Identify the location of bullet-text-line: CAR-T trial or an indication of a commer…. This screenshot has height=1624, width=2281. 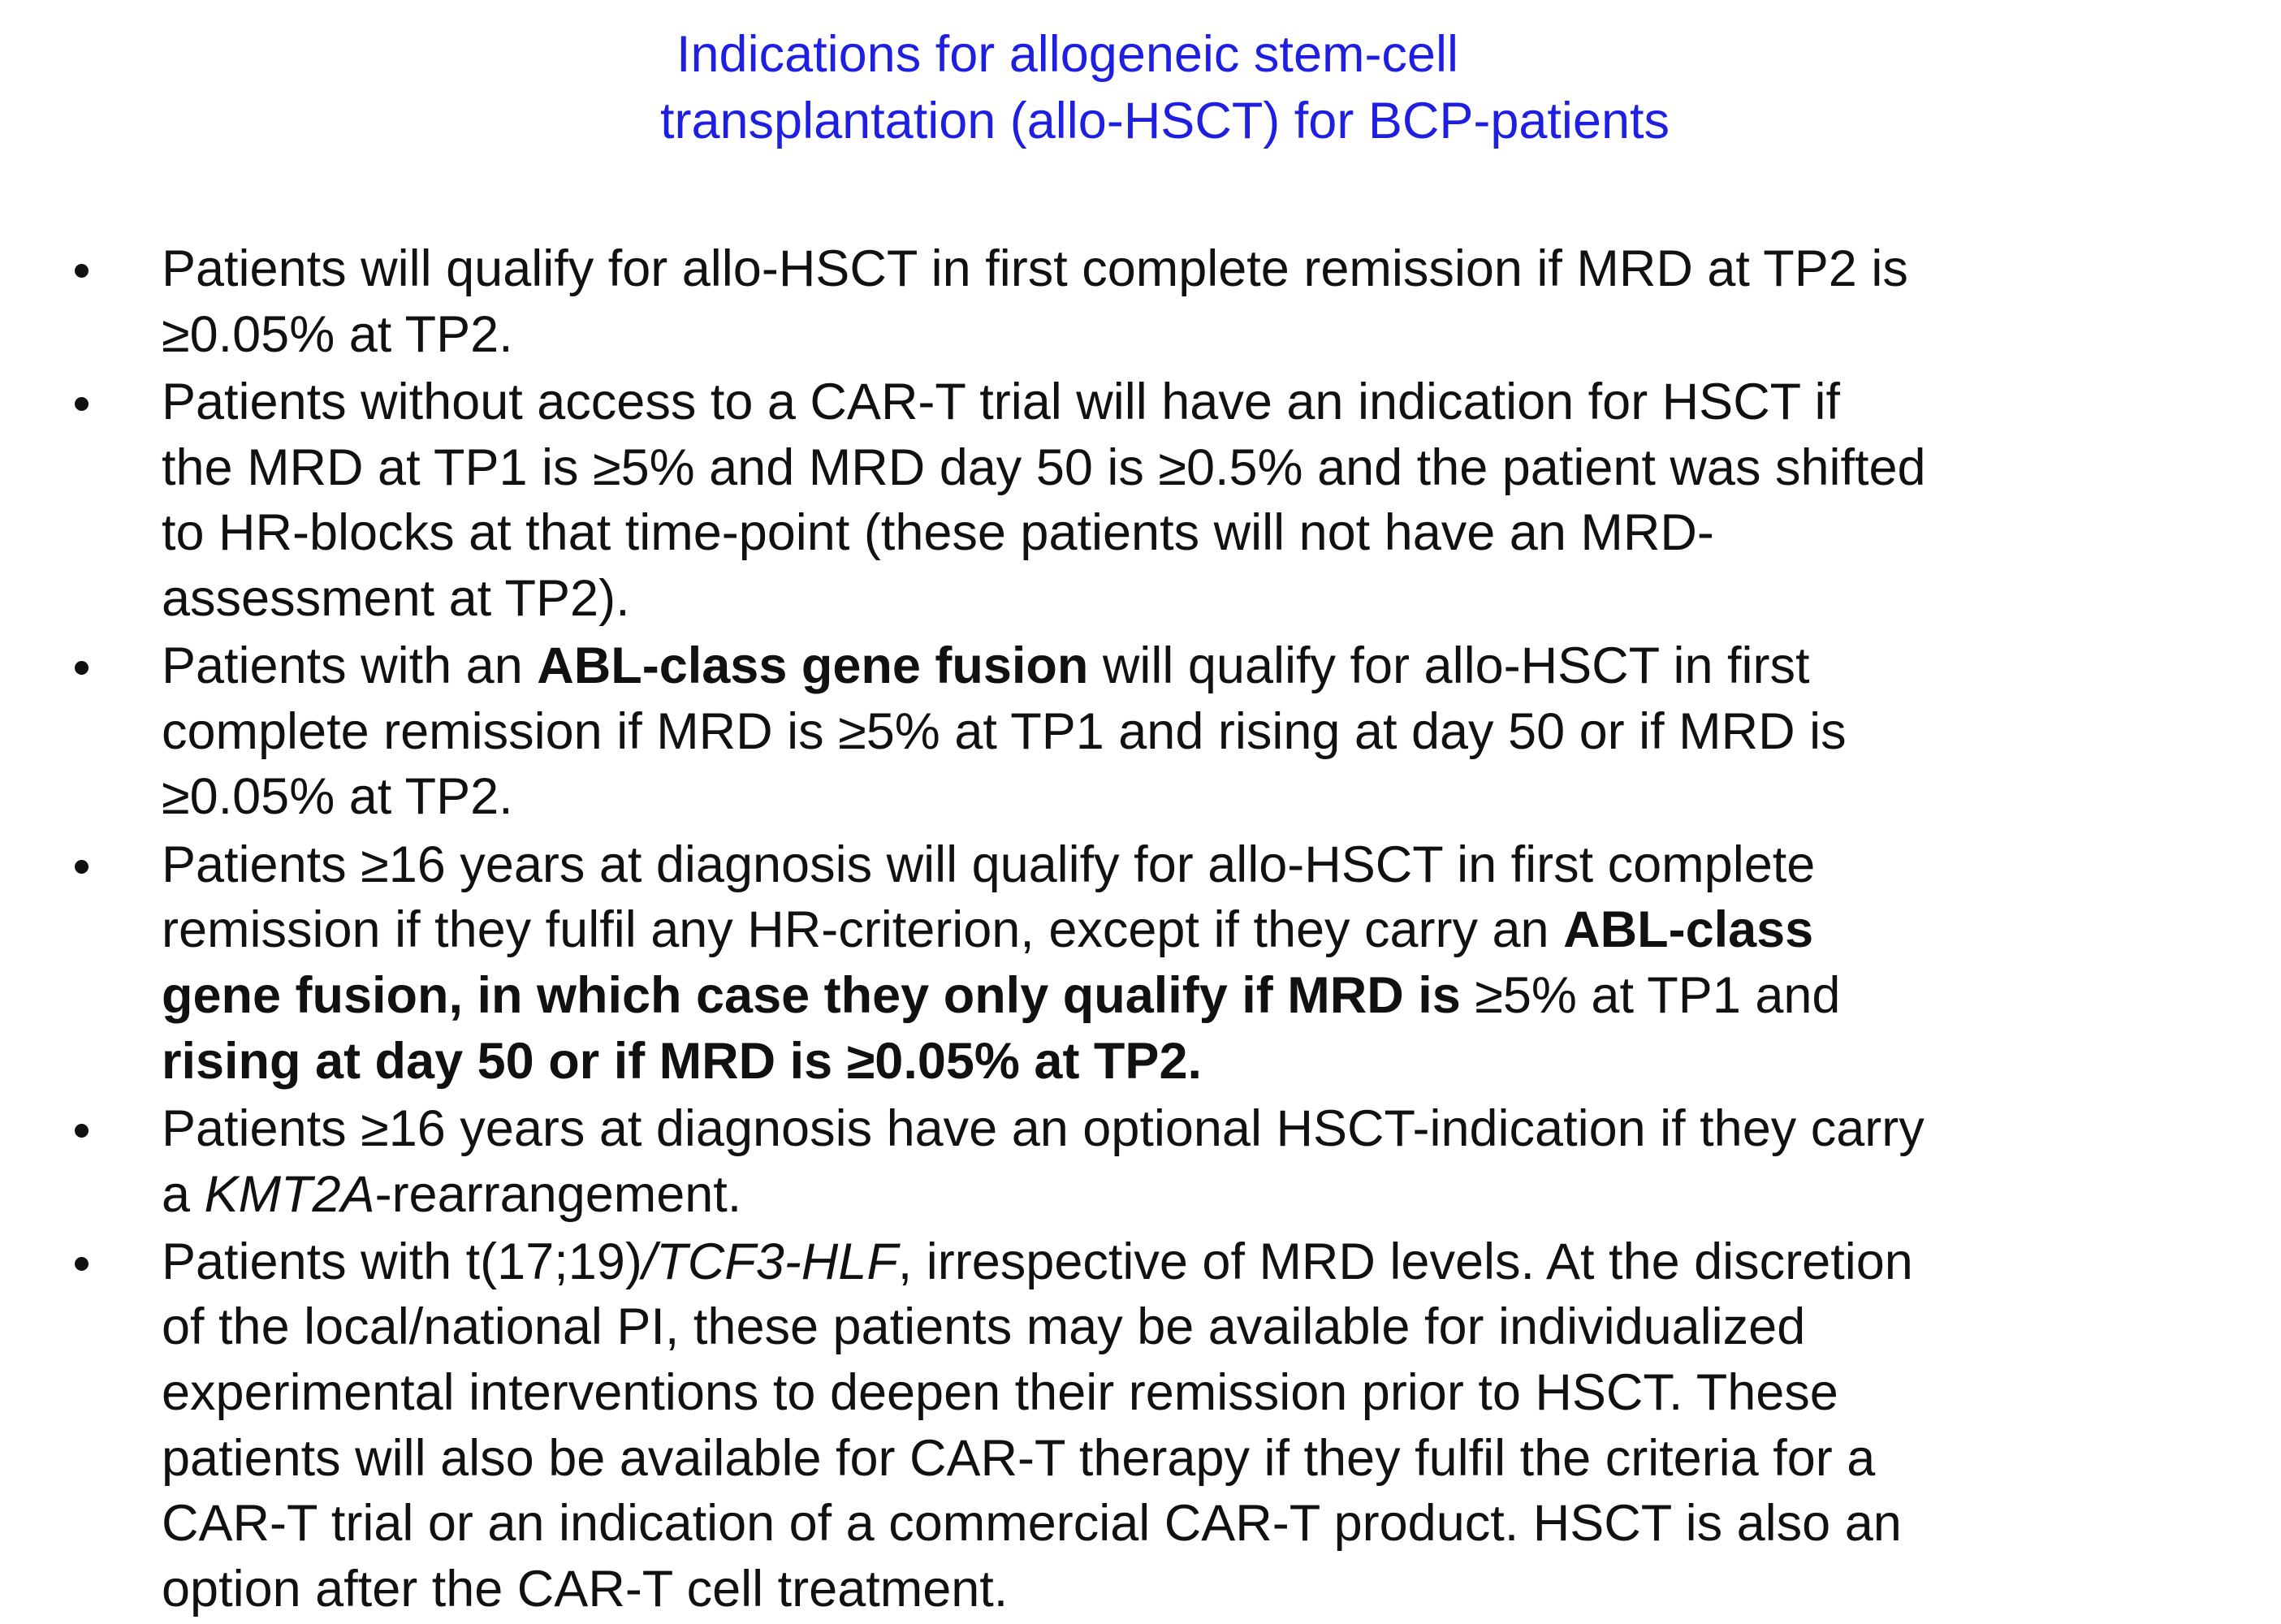
(1144, 1524).